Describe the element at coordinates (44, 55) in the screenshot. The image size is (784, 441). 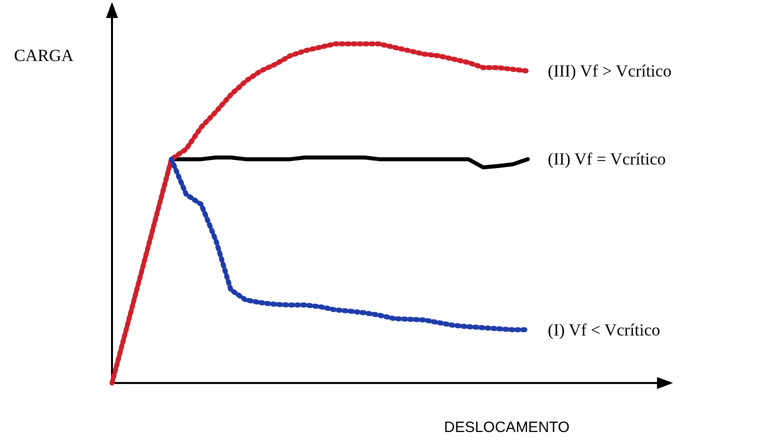
I see `y-axis-title: CARGA` at that location.